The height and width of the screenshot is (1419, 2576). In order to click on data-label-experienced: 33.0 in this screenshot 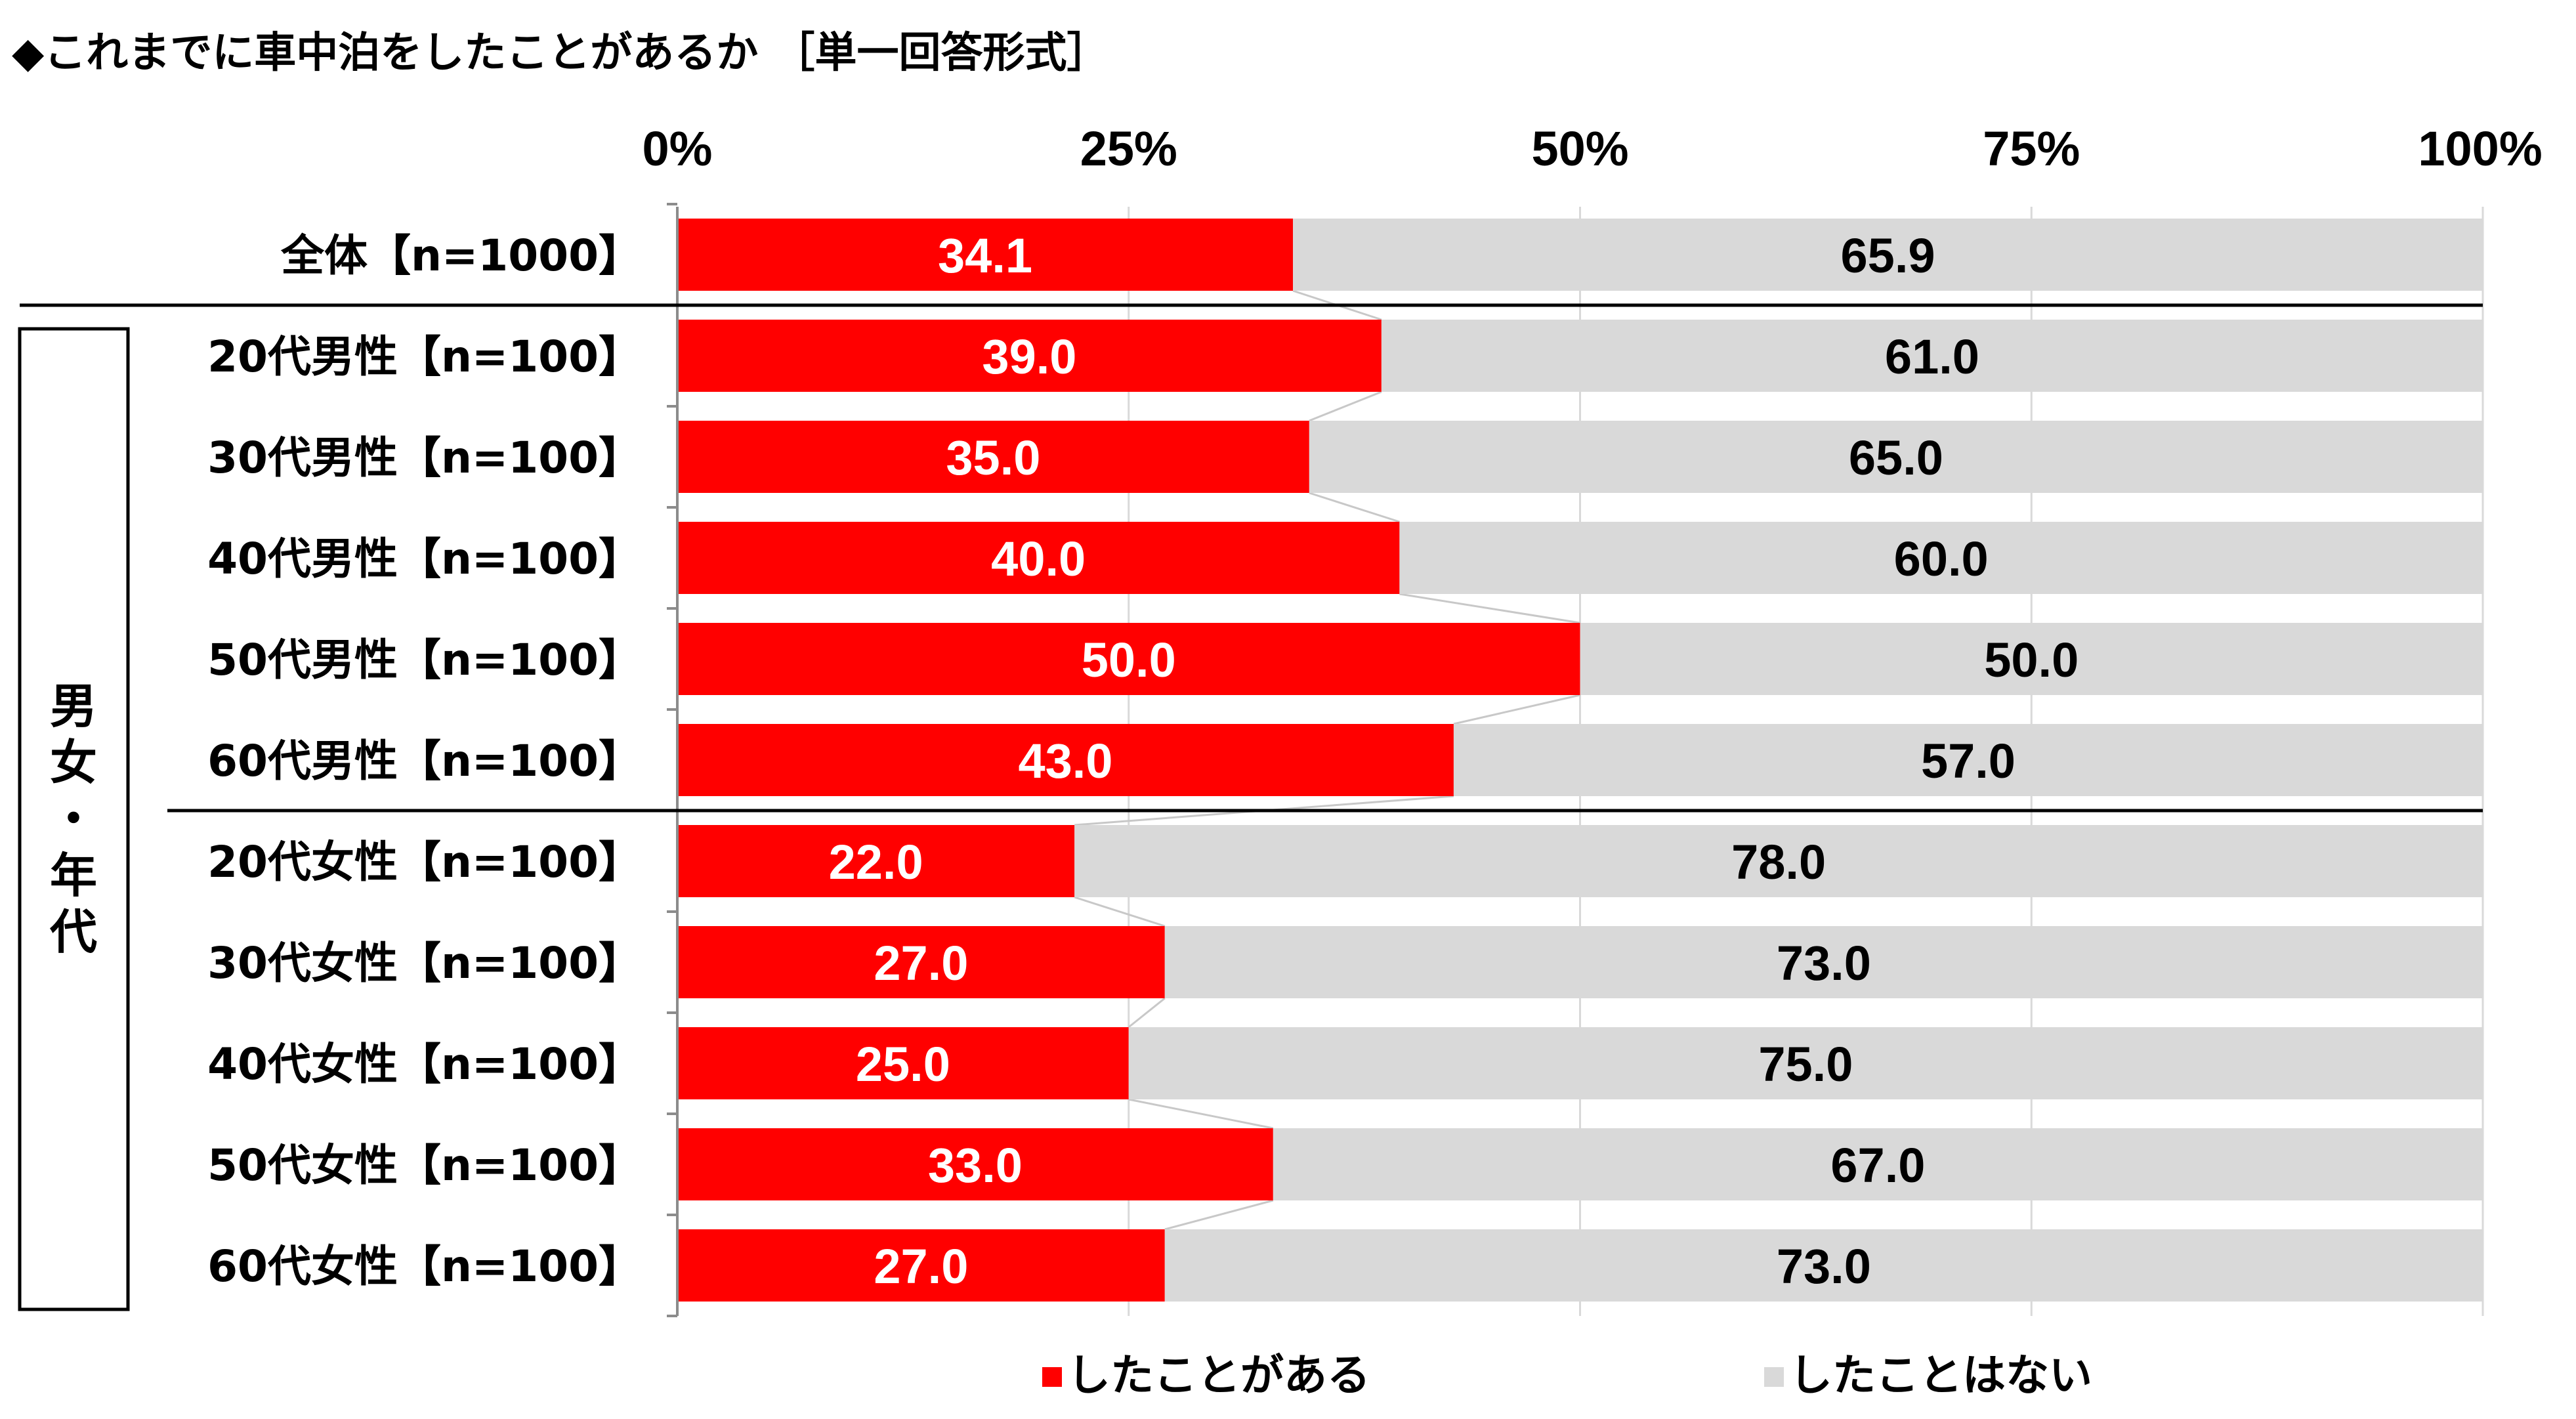, I will do `click(975, 1165)`.